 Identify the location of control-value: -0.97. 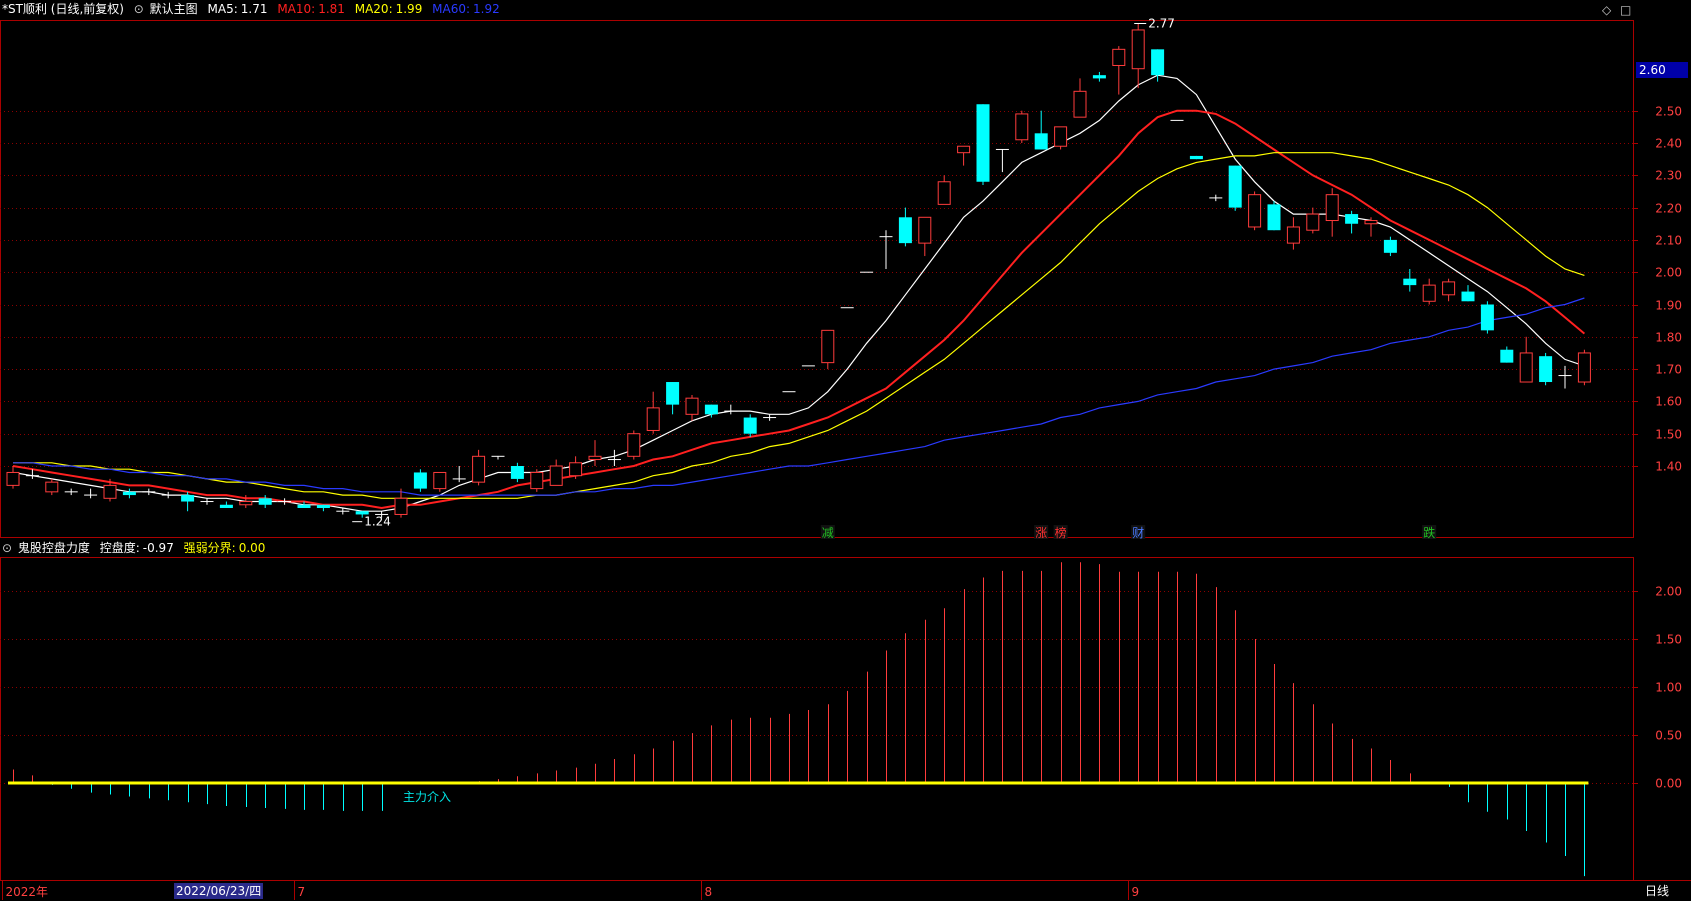
(158, 548).